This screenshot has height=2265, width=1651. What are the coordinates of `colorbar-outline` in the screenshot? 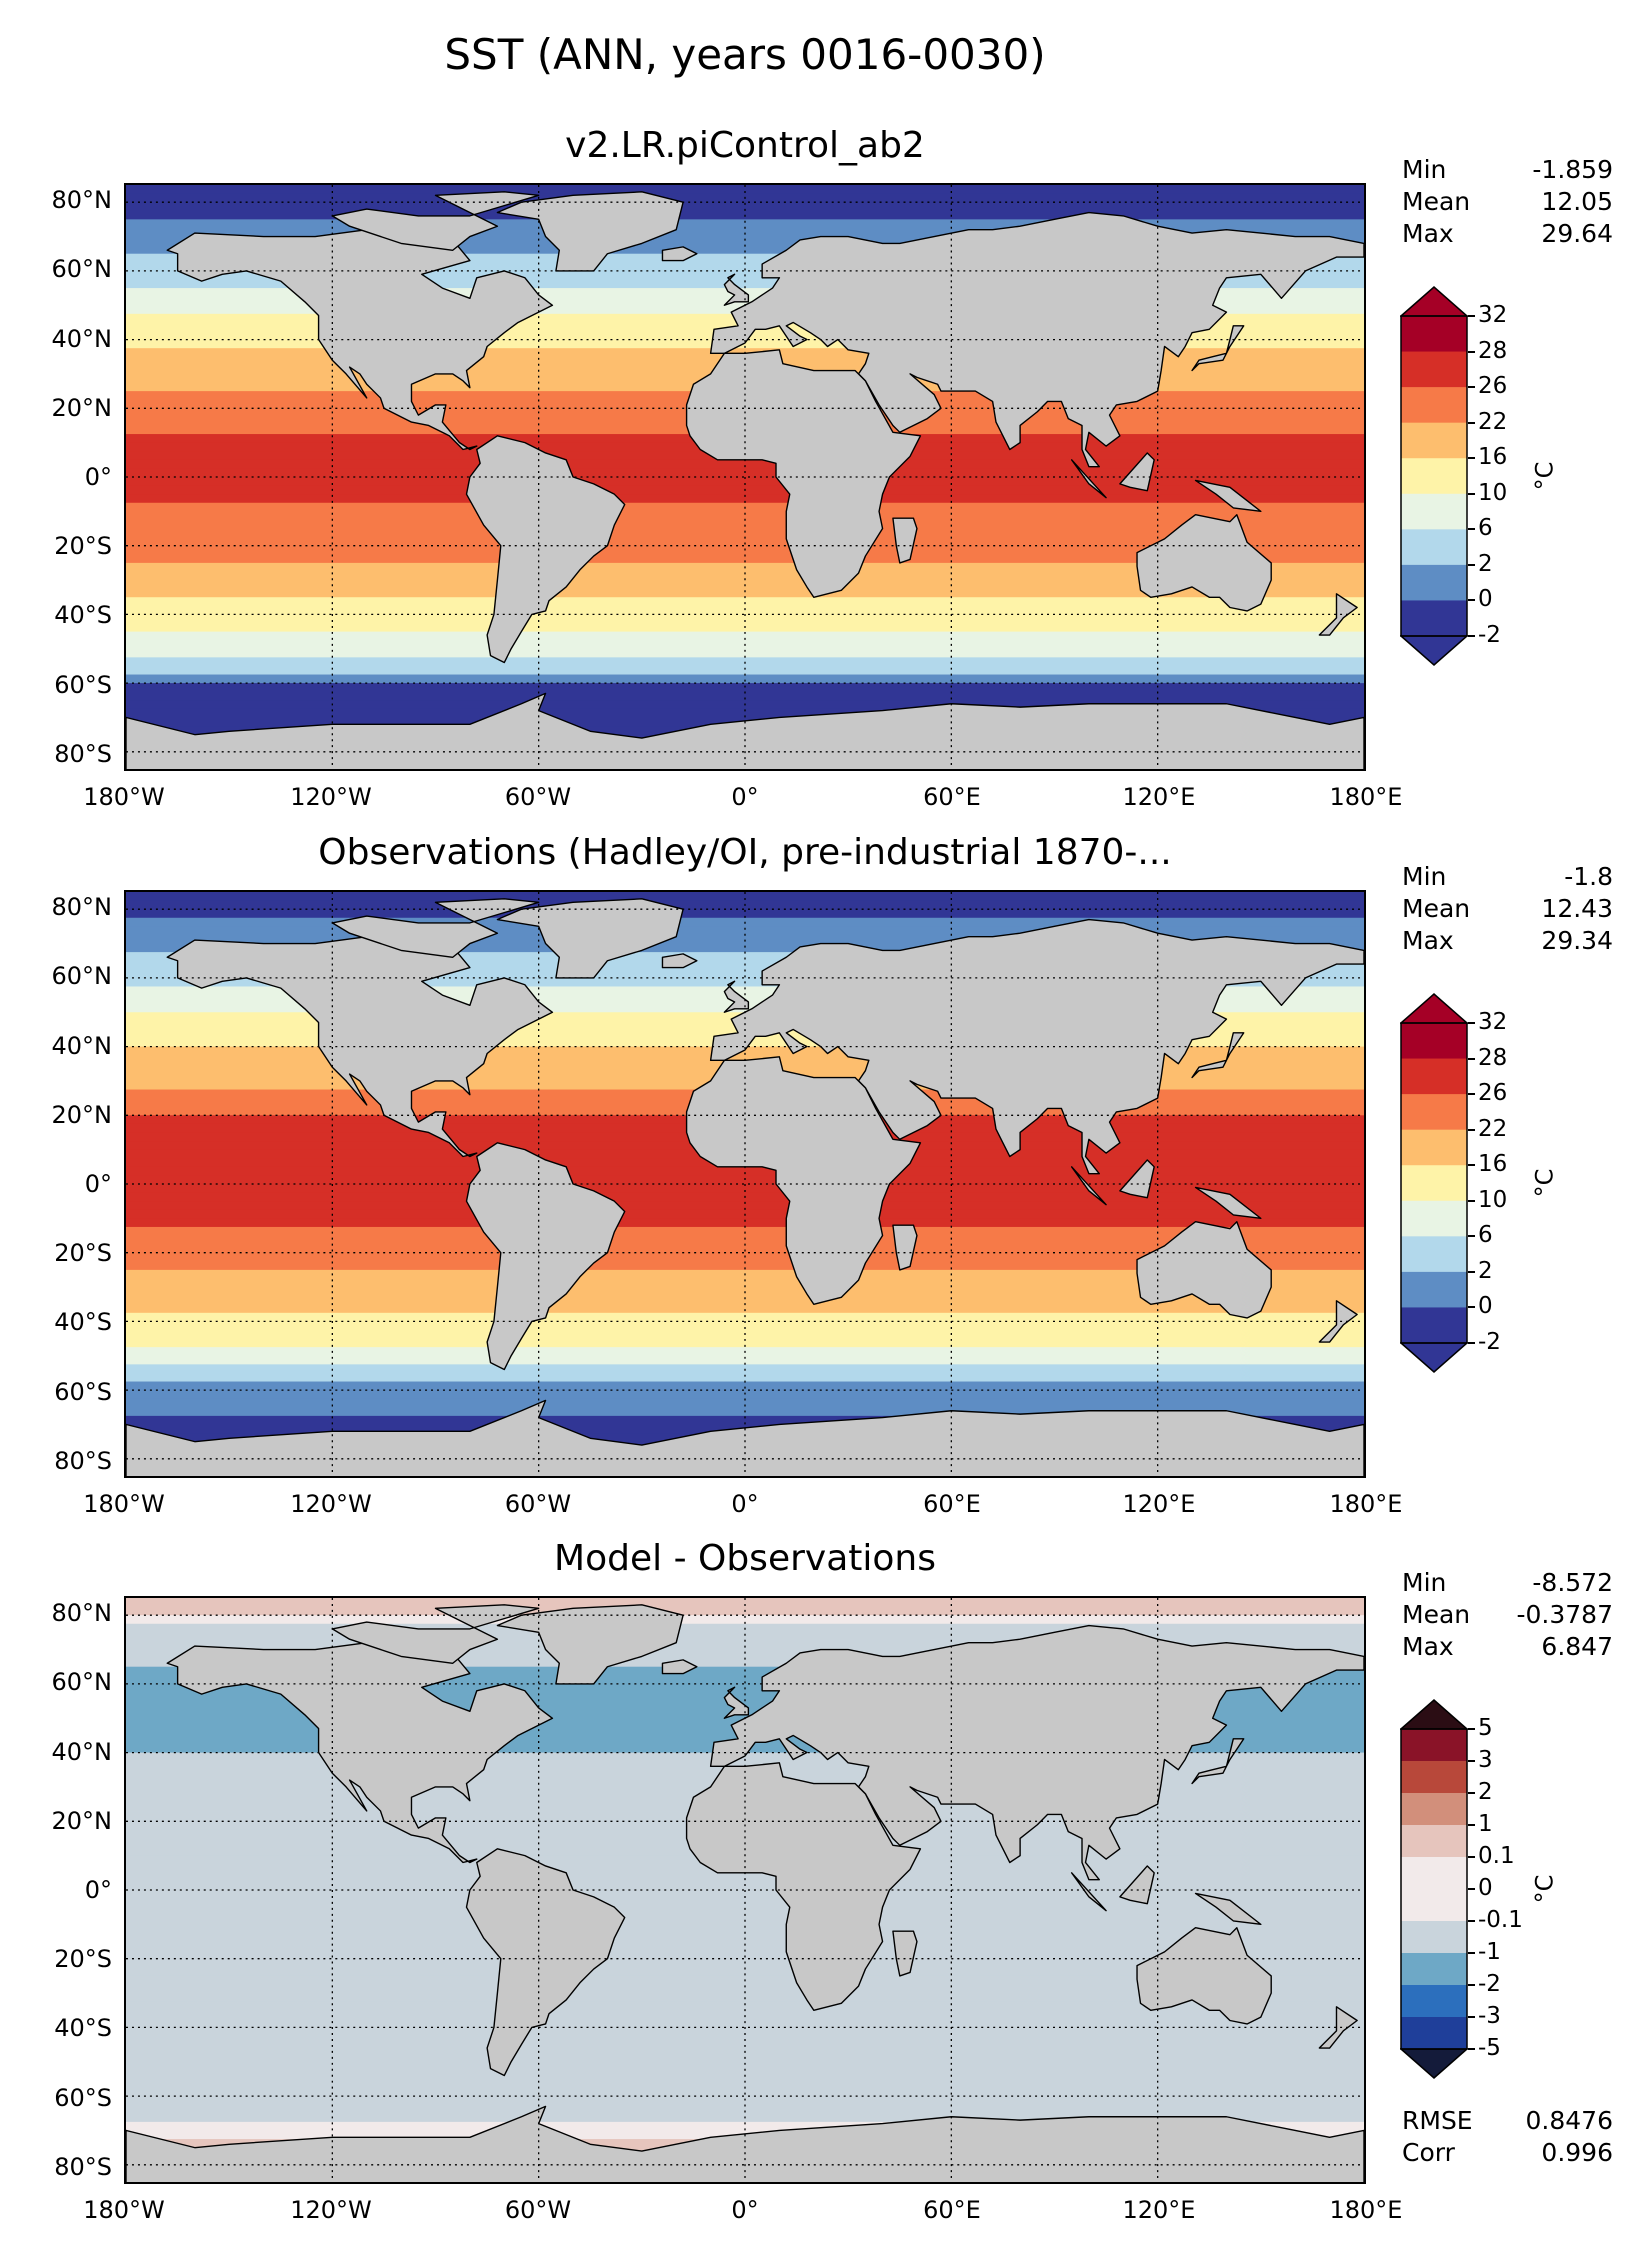 It's located at (1434, 1183).